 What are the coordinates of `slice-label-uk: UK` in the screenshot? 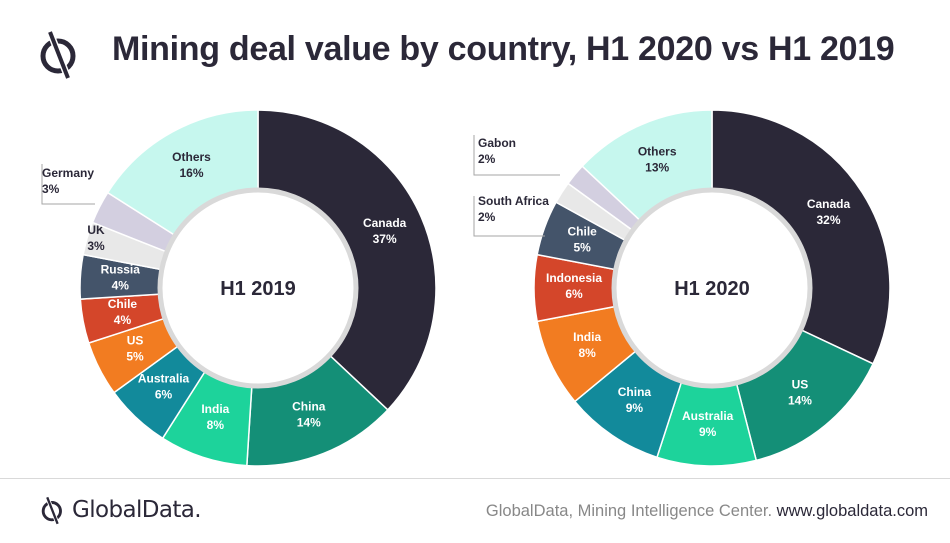 It's located at (96, 230).